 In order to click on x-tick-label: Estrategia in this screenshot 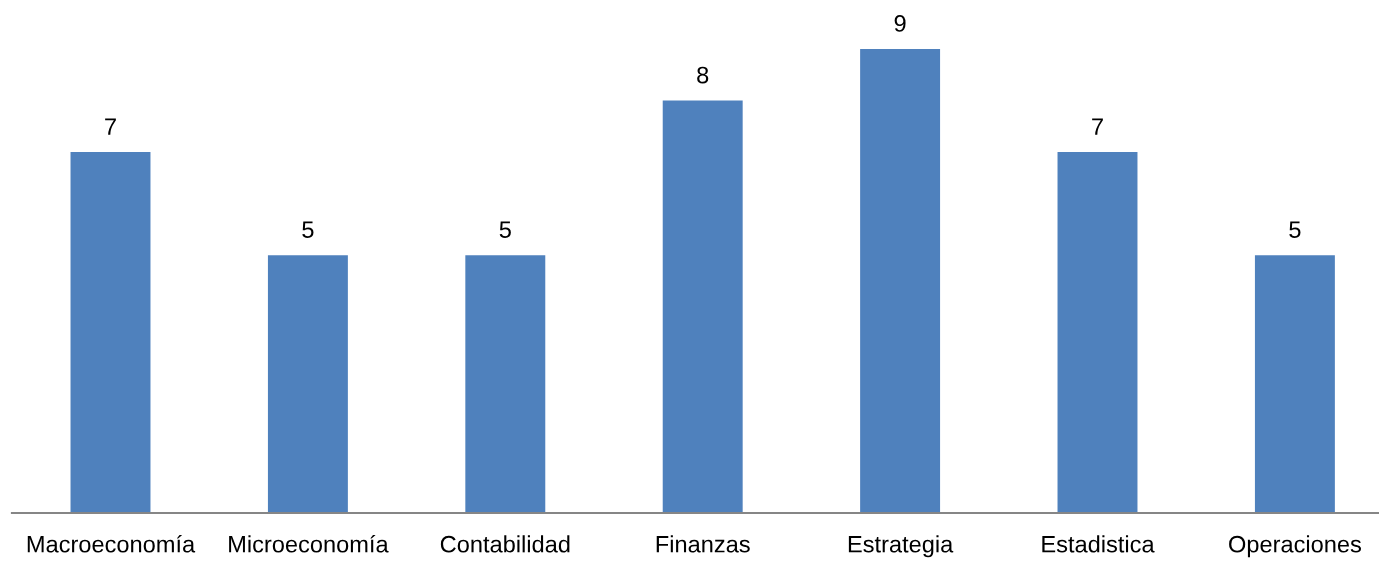, I will do `click(901, 546)`.